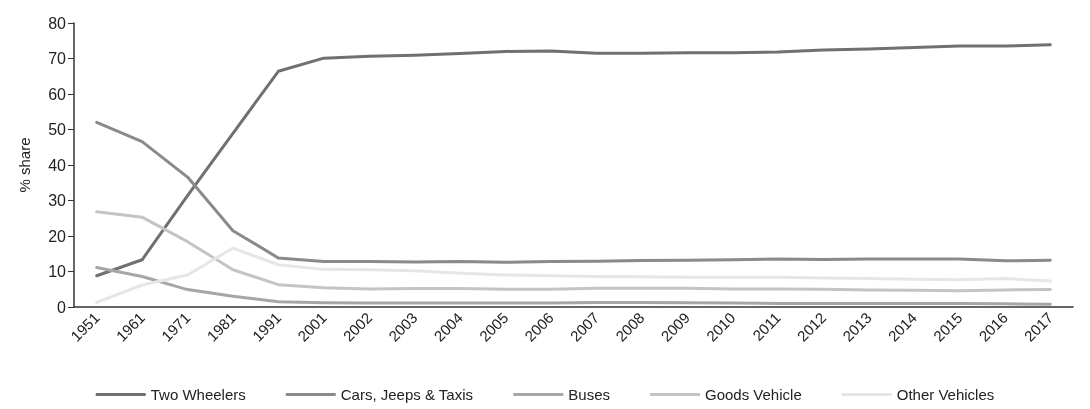 Image resolution: width=1090 pixels, height=409 pixels. I want to click on legend-label: Two Wheelers, so click(198, 394).